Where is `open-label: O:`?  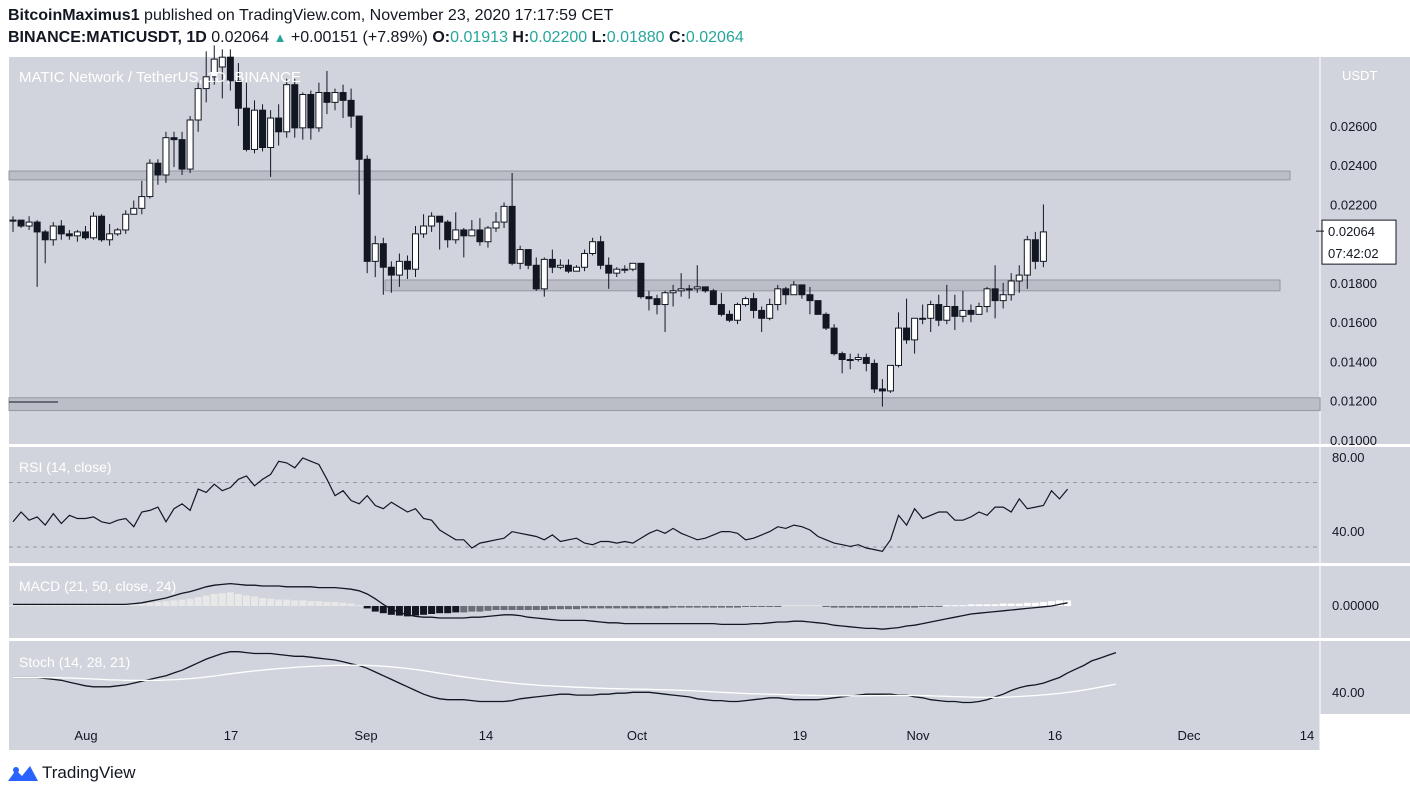 open-label: O: is located at coordinates (441, 37).